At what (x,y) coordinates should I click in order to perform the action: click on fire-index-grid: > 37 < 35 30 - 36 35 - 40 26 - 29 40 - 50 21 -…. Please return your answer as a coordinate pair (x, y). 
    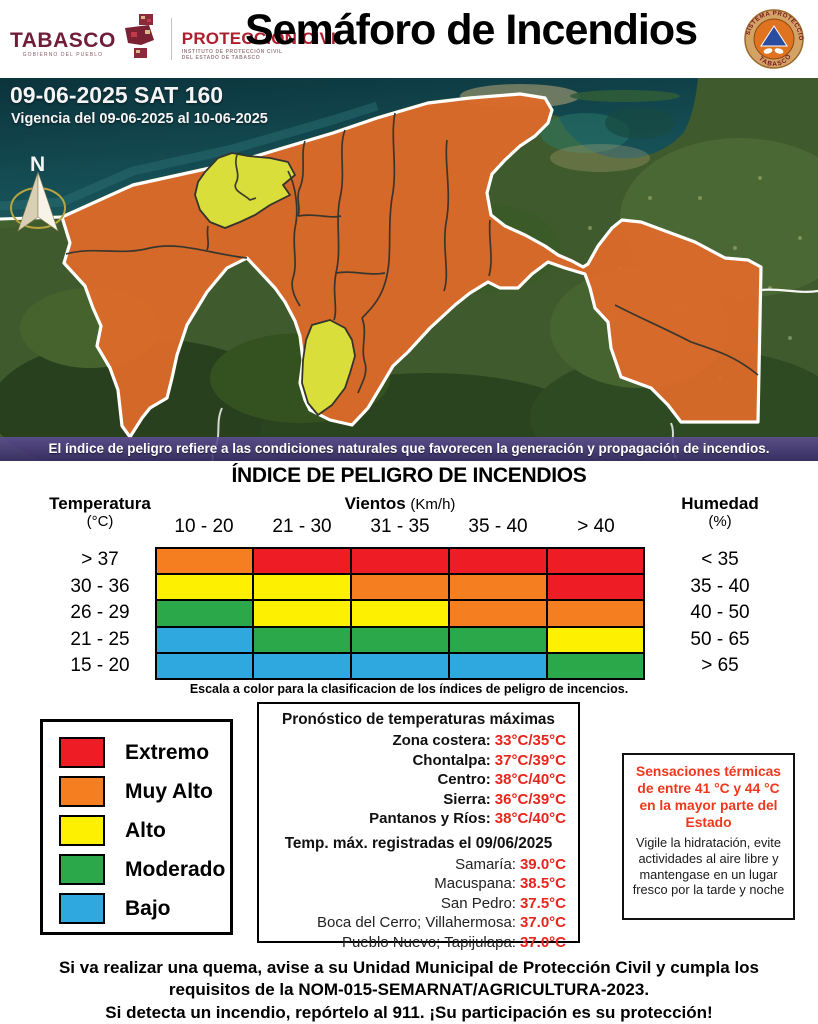
    Looking at the image, I should click on (420, 613).